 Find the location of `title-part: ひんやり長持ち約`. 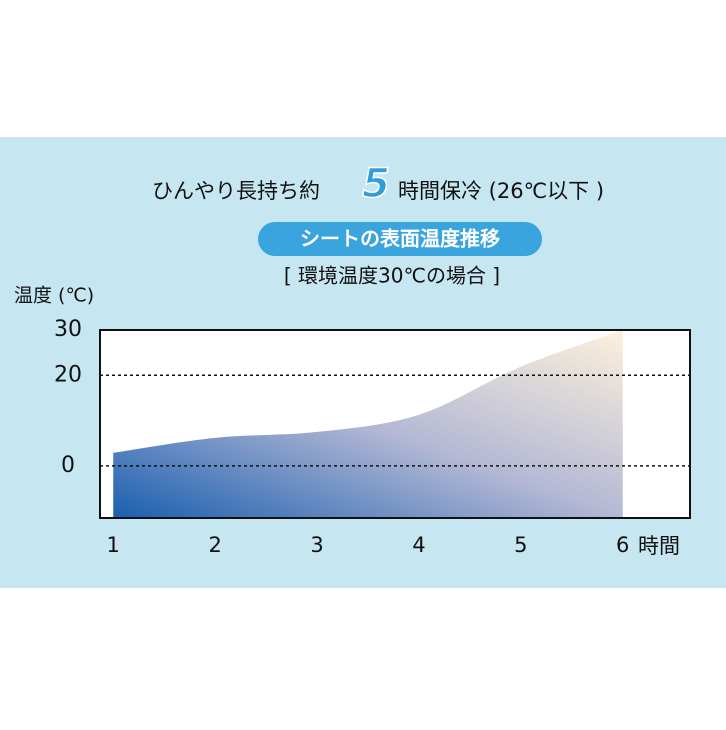

title-part: ひんやり長持ち約 is located at coordinates (236, 191).